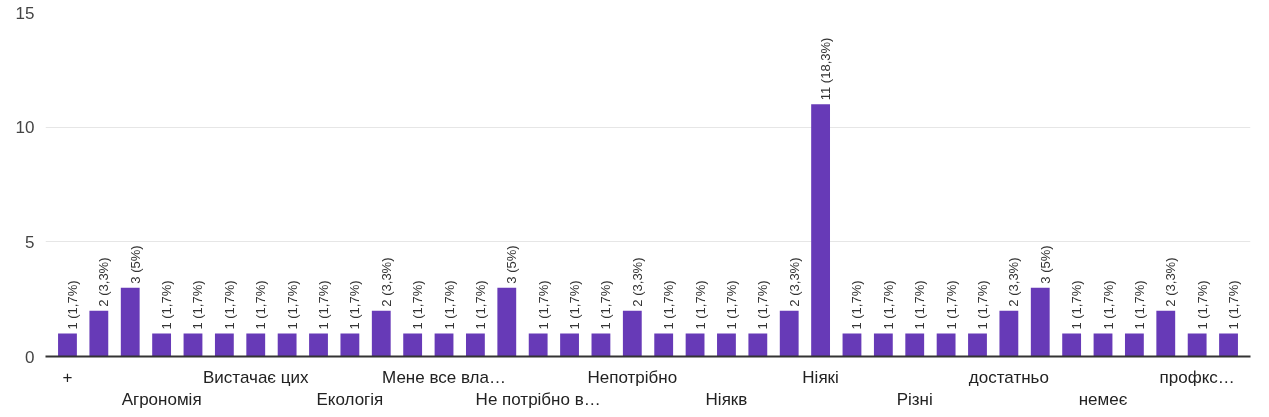 This screenshot has width=1269, height=417. I want to click on x-tick-label: +, so click(67, 377).